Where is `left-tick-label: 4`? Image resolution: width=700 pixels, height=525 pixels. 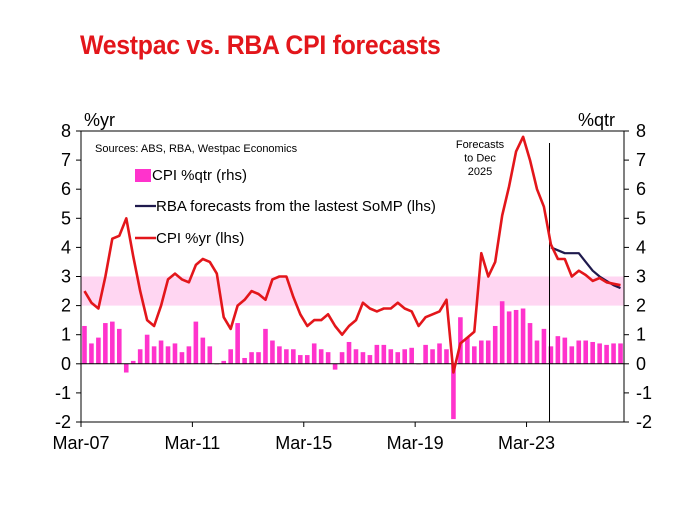 left-tick-label: 4 is located at coordinates (66, 247).